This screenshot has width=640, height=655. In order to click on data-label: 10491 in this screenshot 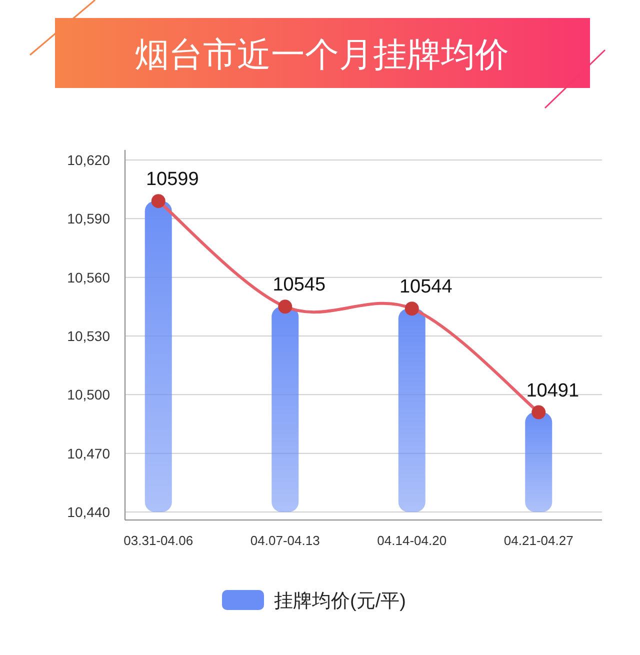, I will do `click(553, 391)`.